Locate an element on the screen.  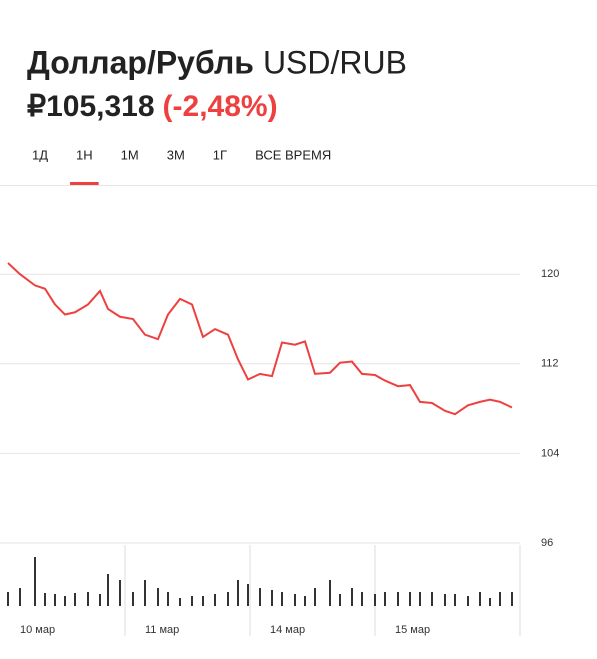
x-tick-label: 10 мар is located at coordinates (37, 630).